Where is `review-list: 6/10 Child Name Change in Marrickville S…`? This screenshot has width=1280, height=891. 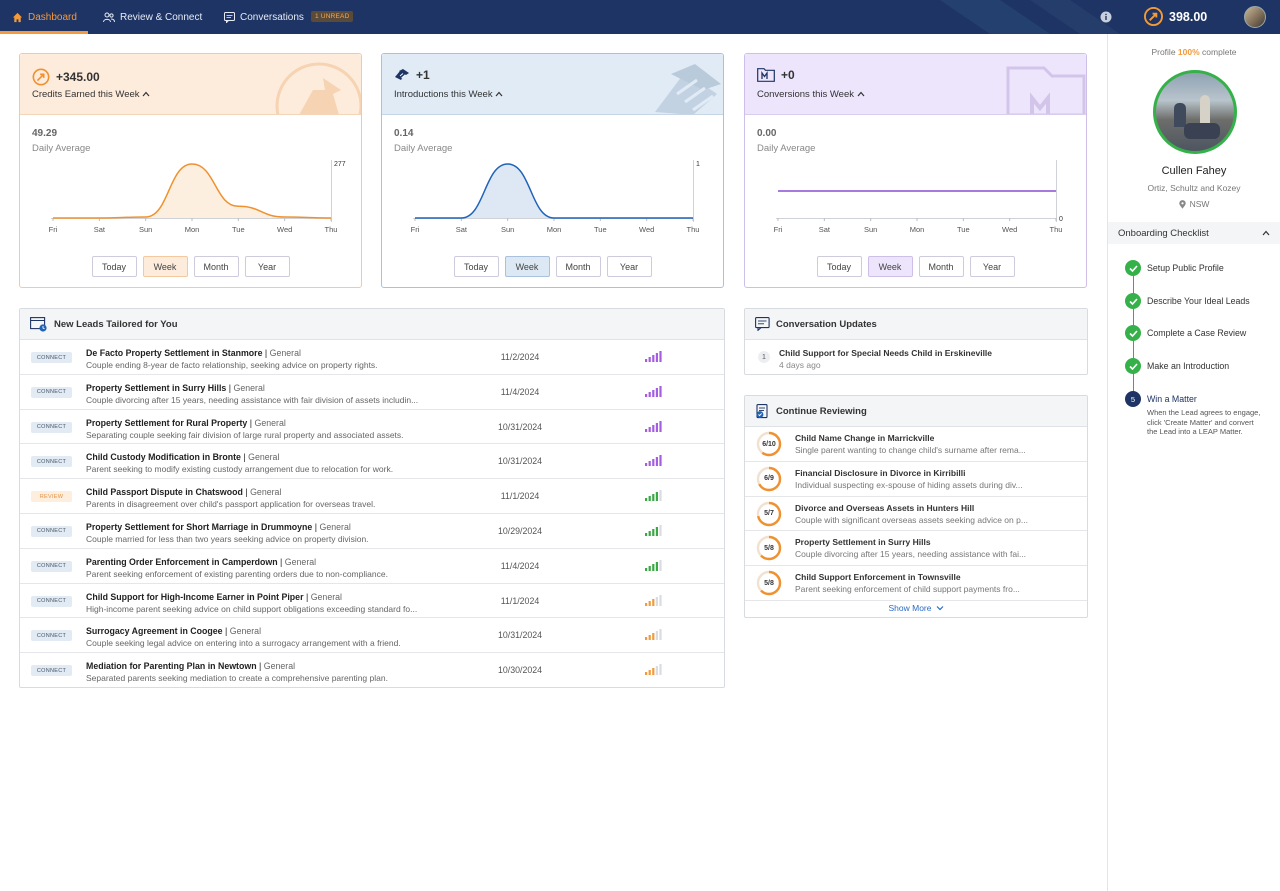 review-list: 6/10 Child Name Change in Marrickville S… is located at coordinates (916, 514).